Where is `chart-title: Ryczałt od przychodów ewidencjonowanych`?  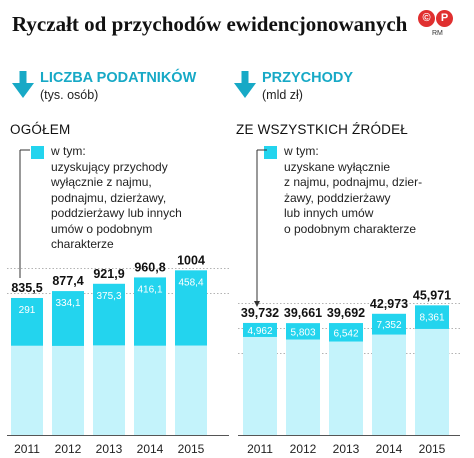
chart-title: Ryczałt od przychodów ewidencjonowanych is located at coordinates (210, 24).